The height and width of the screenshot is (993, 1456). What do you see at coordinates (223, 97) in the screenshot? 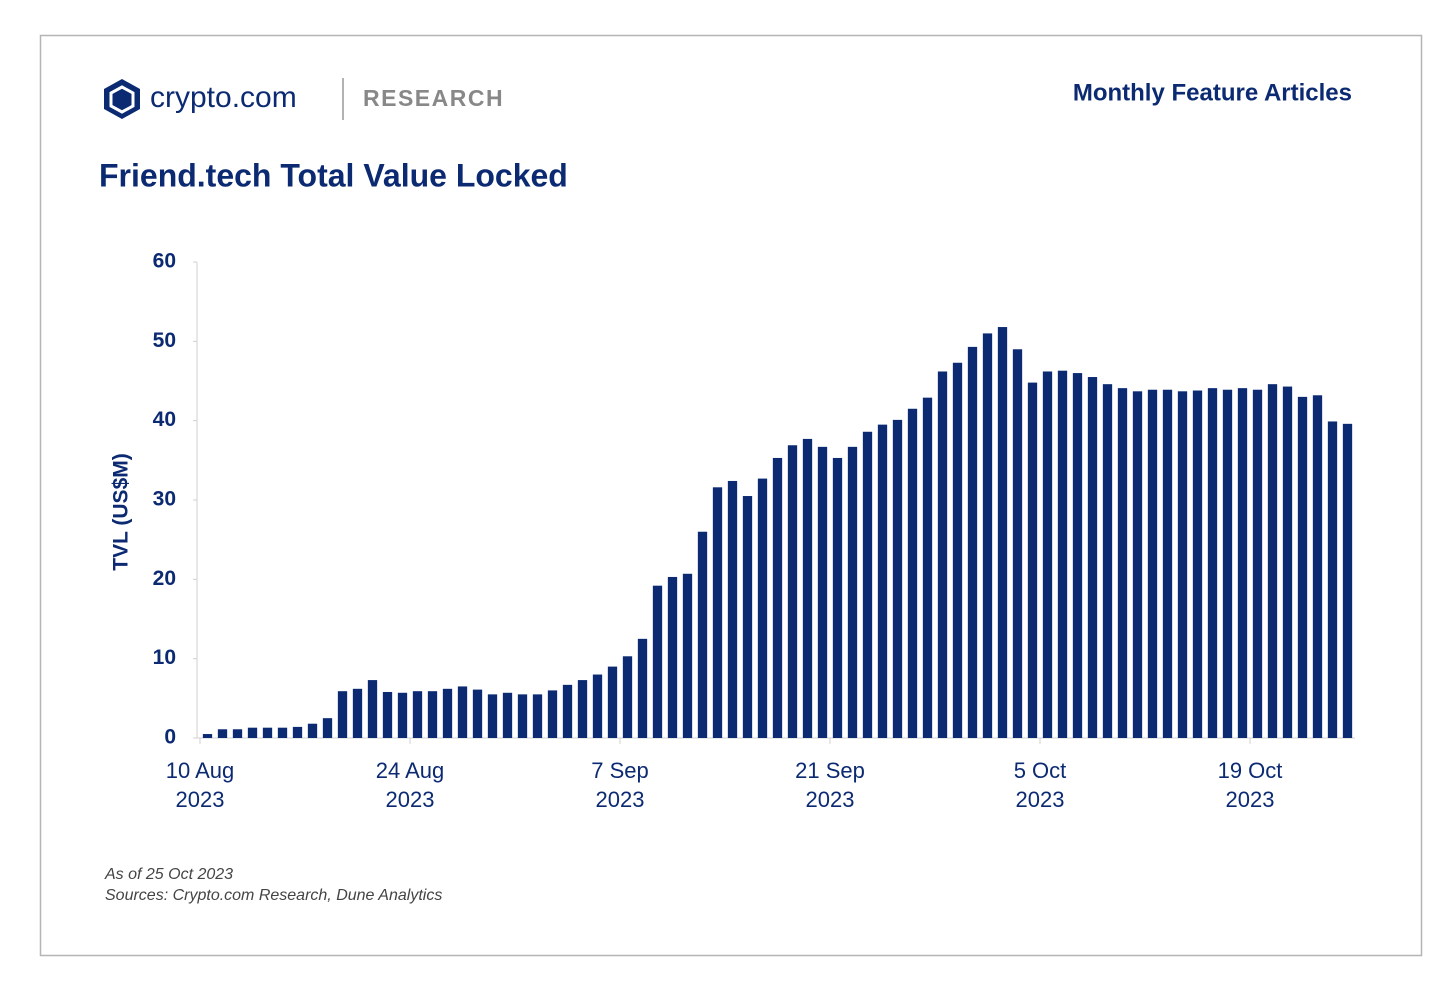
I see `brand: crypto.com` at bounding box center [223, 97].